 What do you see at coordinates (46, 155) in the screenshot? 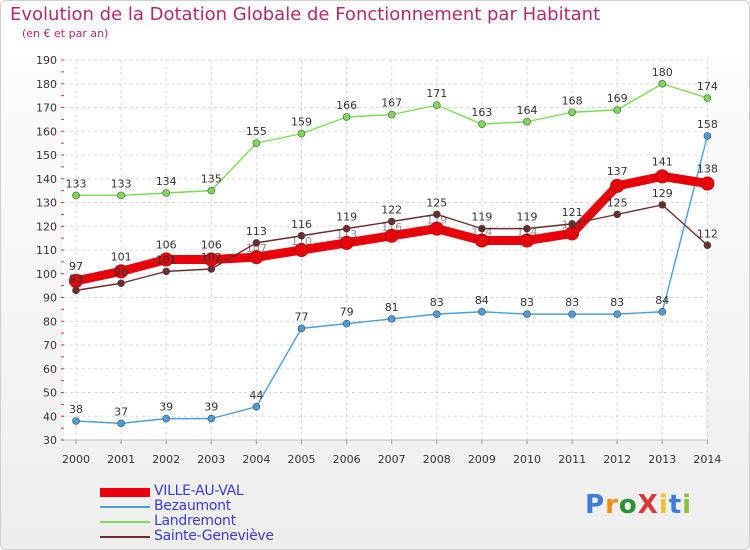
I see `y-tick-label: 150` at bounding box center [46, 155].